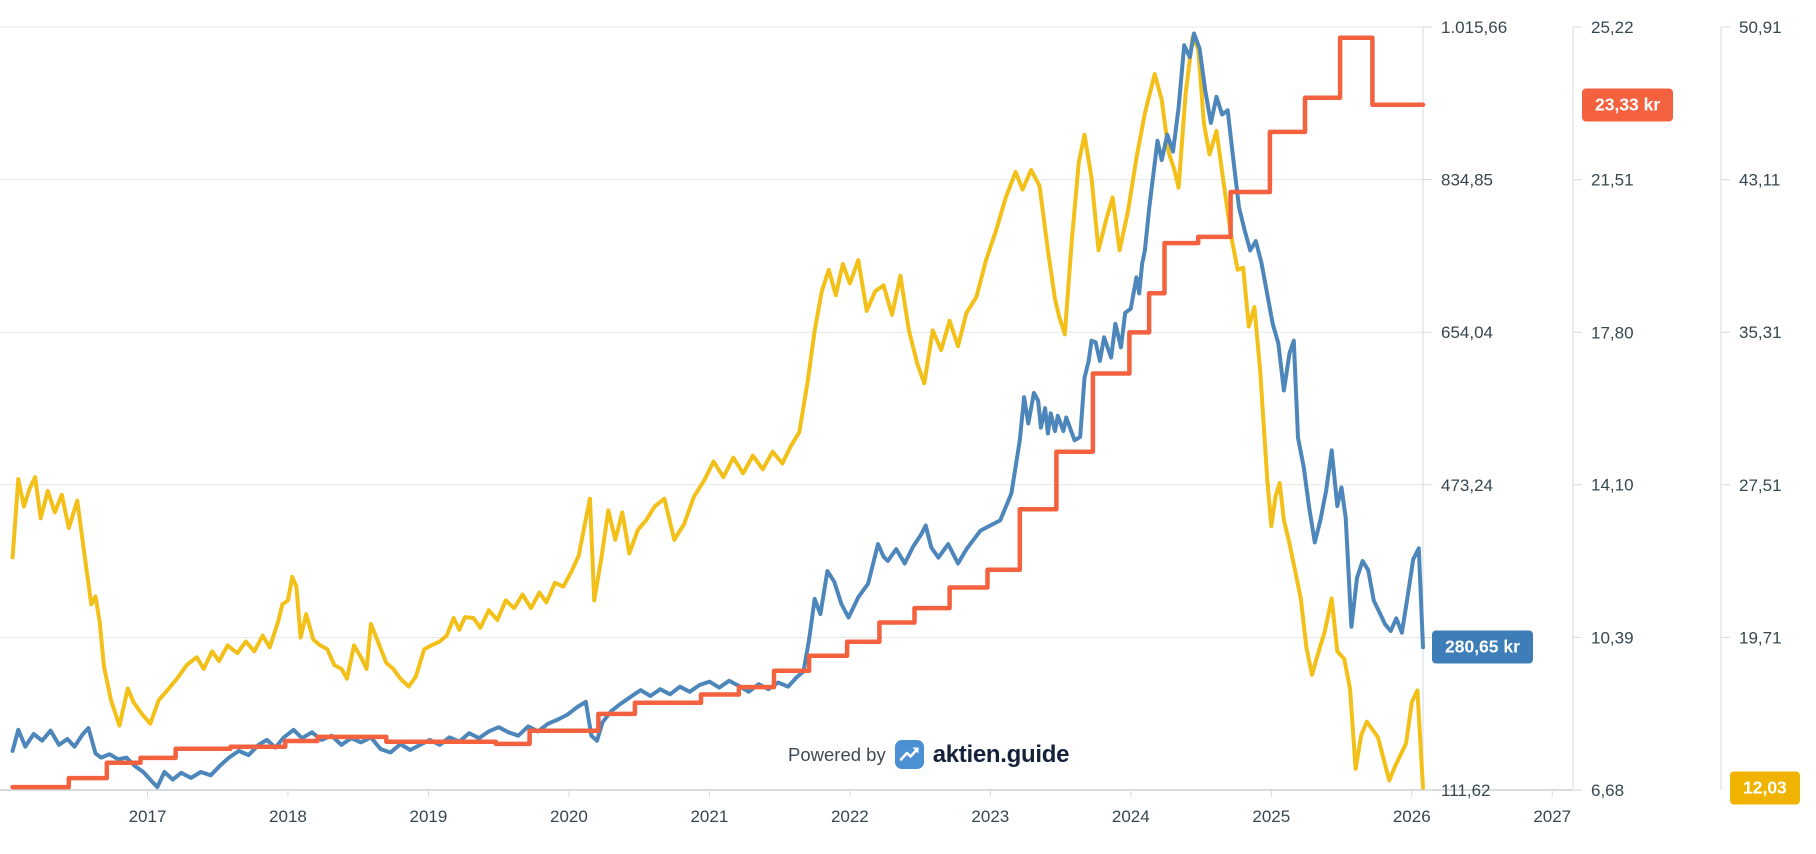 This screenshot has height=854, width=1816. I want to click on axis-tick-label: 10,39, so click(1612, 637).